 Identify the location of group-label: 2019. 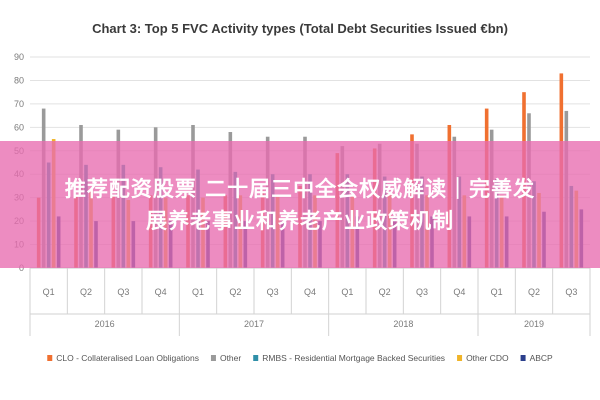
(534, 324).